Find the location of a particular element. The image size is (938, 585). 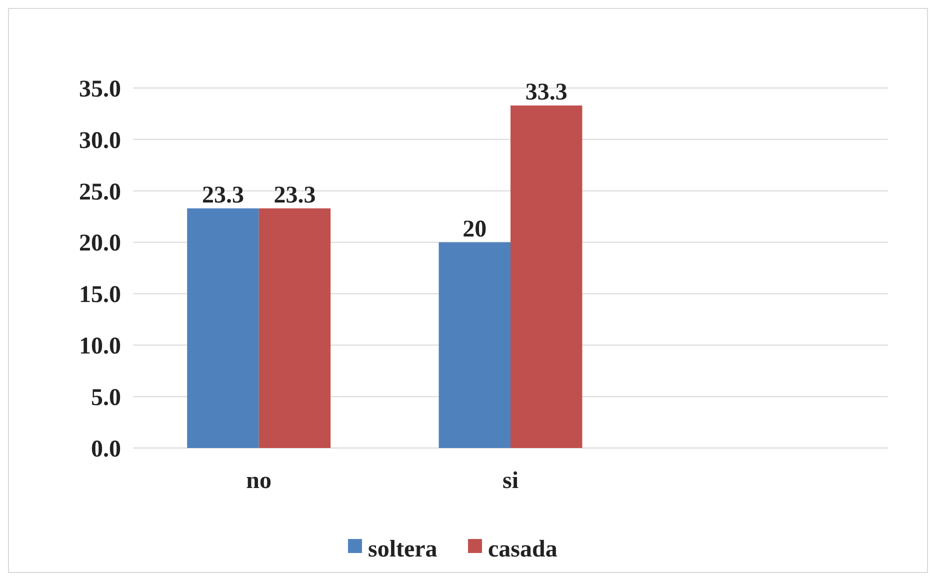

y-tick-label: 20.0 is located at coordinates (100, 243).